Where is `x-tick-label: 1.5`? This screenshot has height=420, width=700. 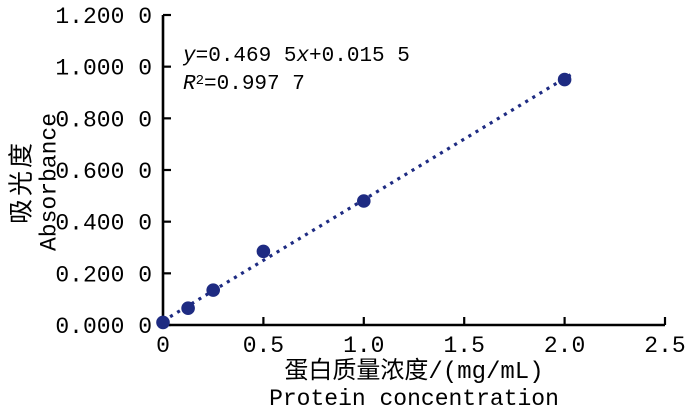
x-tick-label: 1.5 is located at coordinates (463, 346).